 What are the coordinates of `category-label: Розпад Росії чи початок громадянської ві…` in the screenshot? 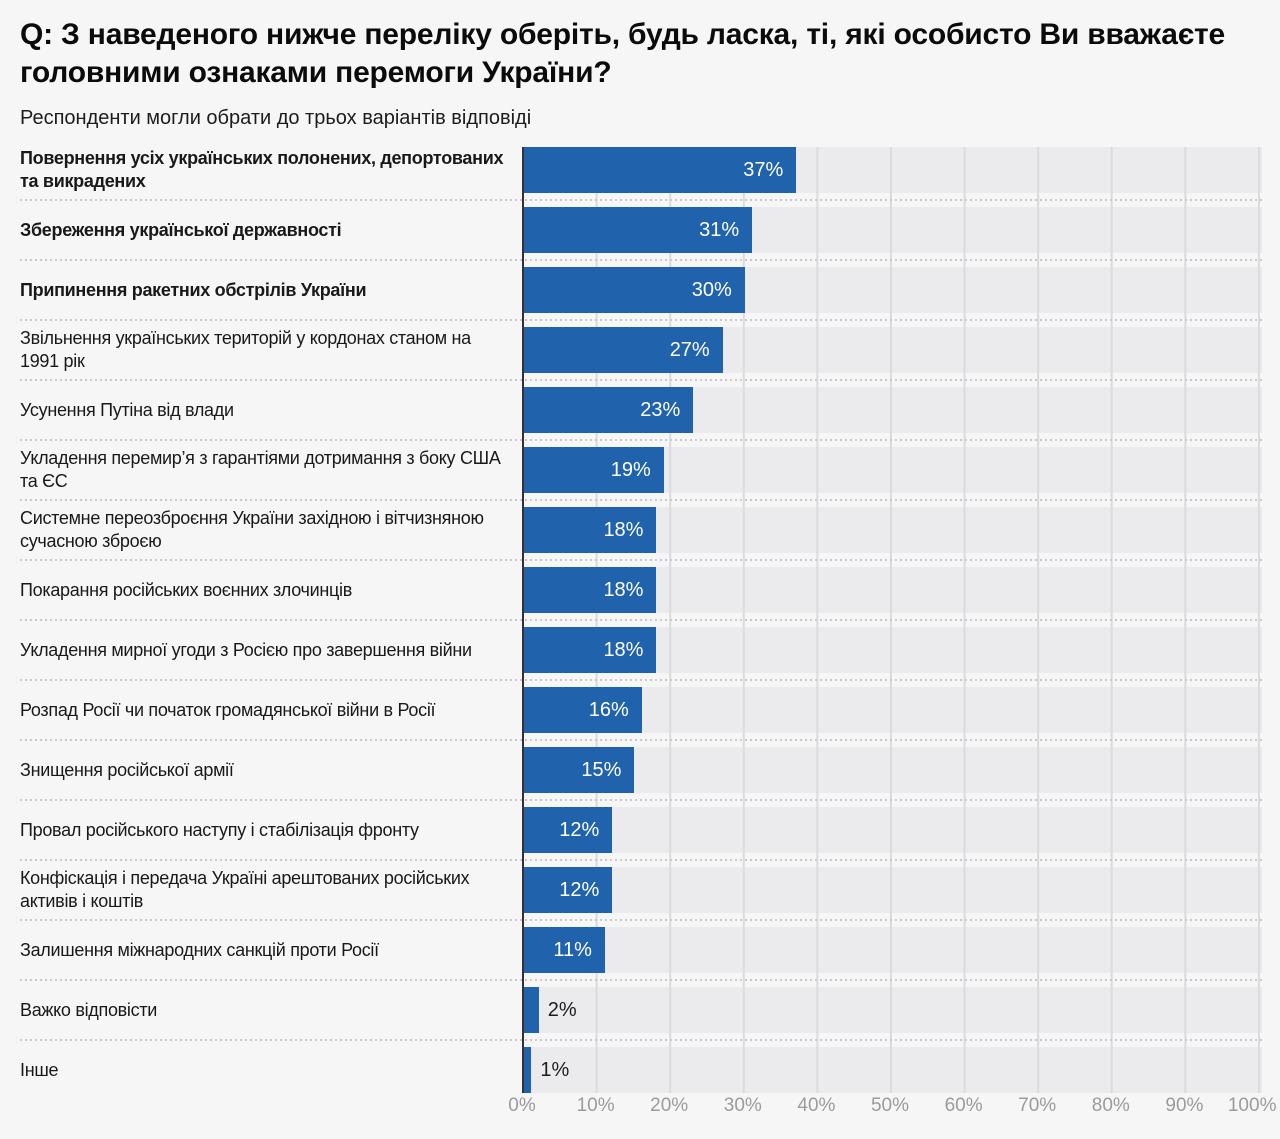 It's located at (228, 709).